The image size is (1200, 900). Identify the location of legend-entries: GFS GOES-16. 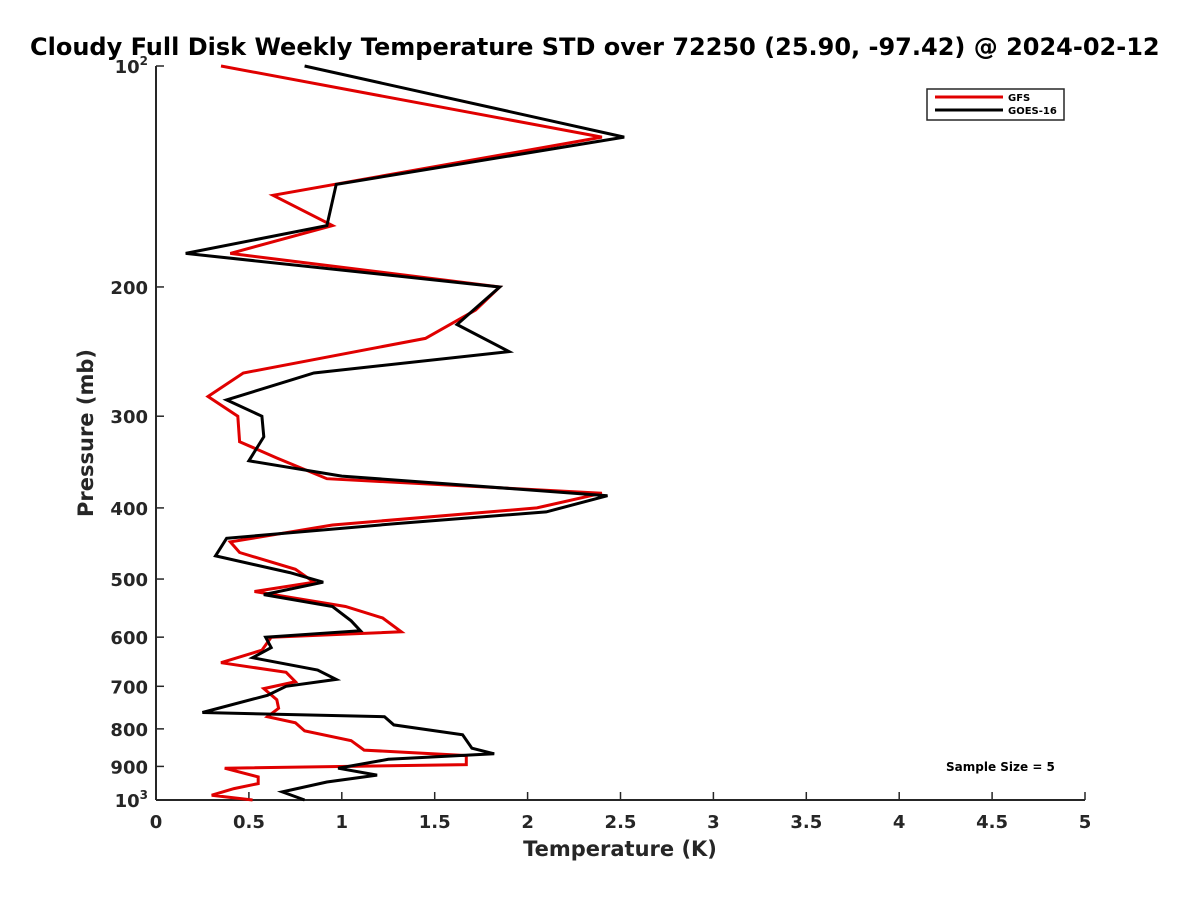
(996, 105).